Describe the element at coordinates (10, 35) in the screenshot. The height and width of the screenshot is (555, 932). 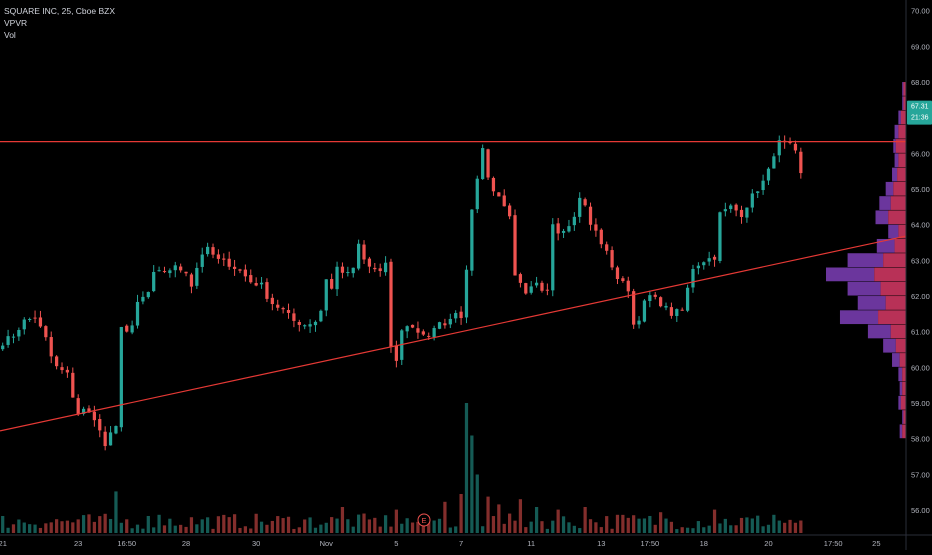
I see `indicator-volume-label: Vol` at that location.